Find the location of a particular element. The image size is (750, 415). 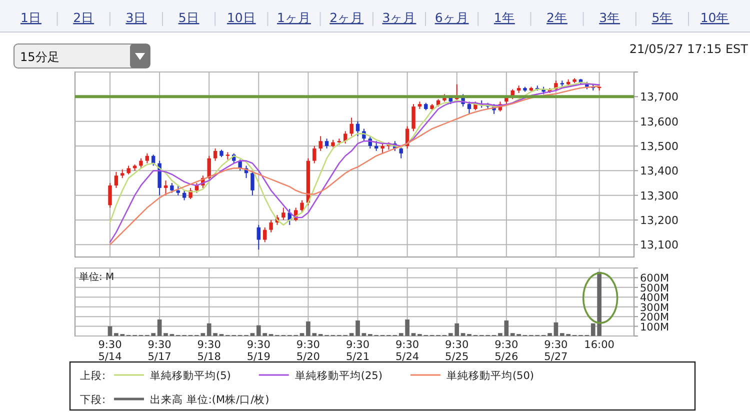

annotation: 単位: M is located at coordinates (96, 277).